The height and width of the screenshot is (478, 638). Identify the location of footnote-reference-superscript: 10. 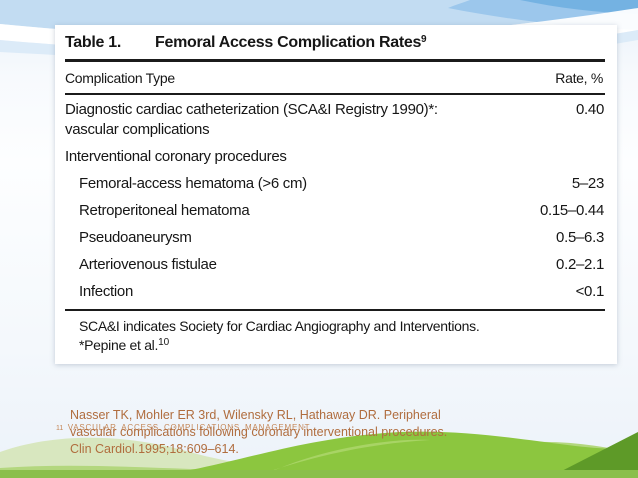
(164, 342).